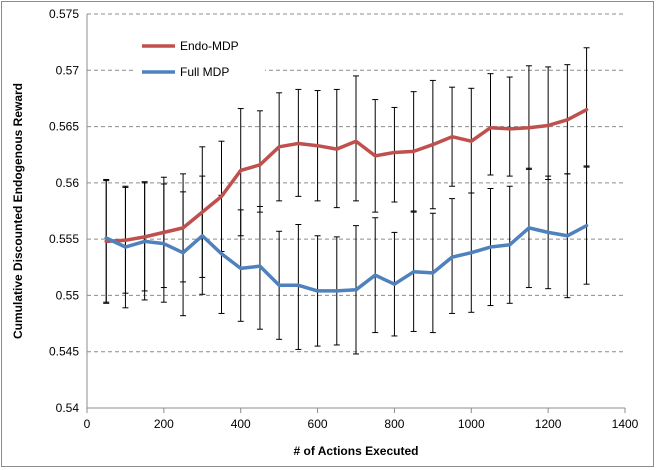 This screenshot has width=656, height=470. Describe the element at coordinates (209, 46) in the screenshot. I see `legend-label-endo-mdp: Endo-MDP` at that location.